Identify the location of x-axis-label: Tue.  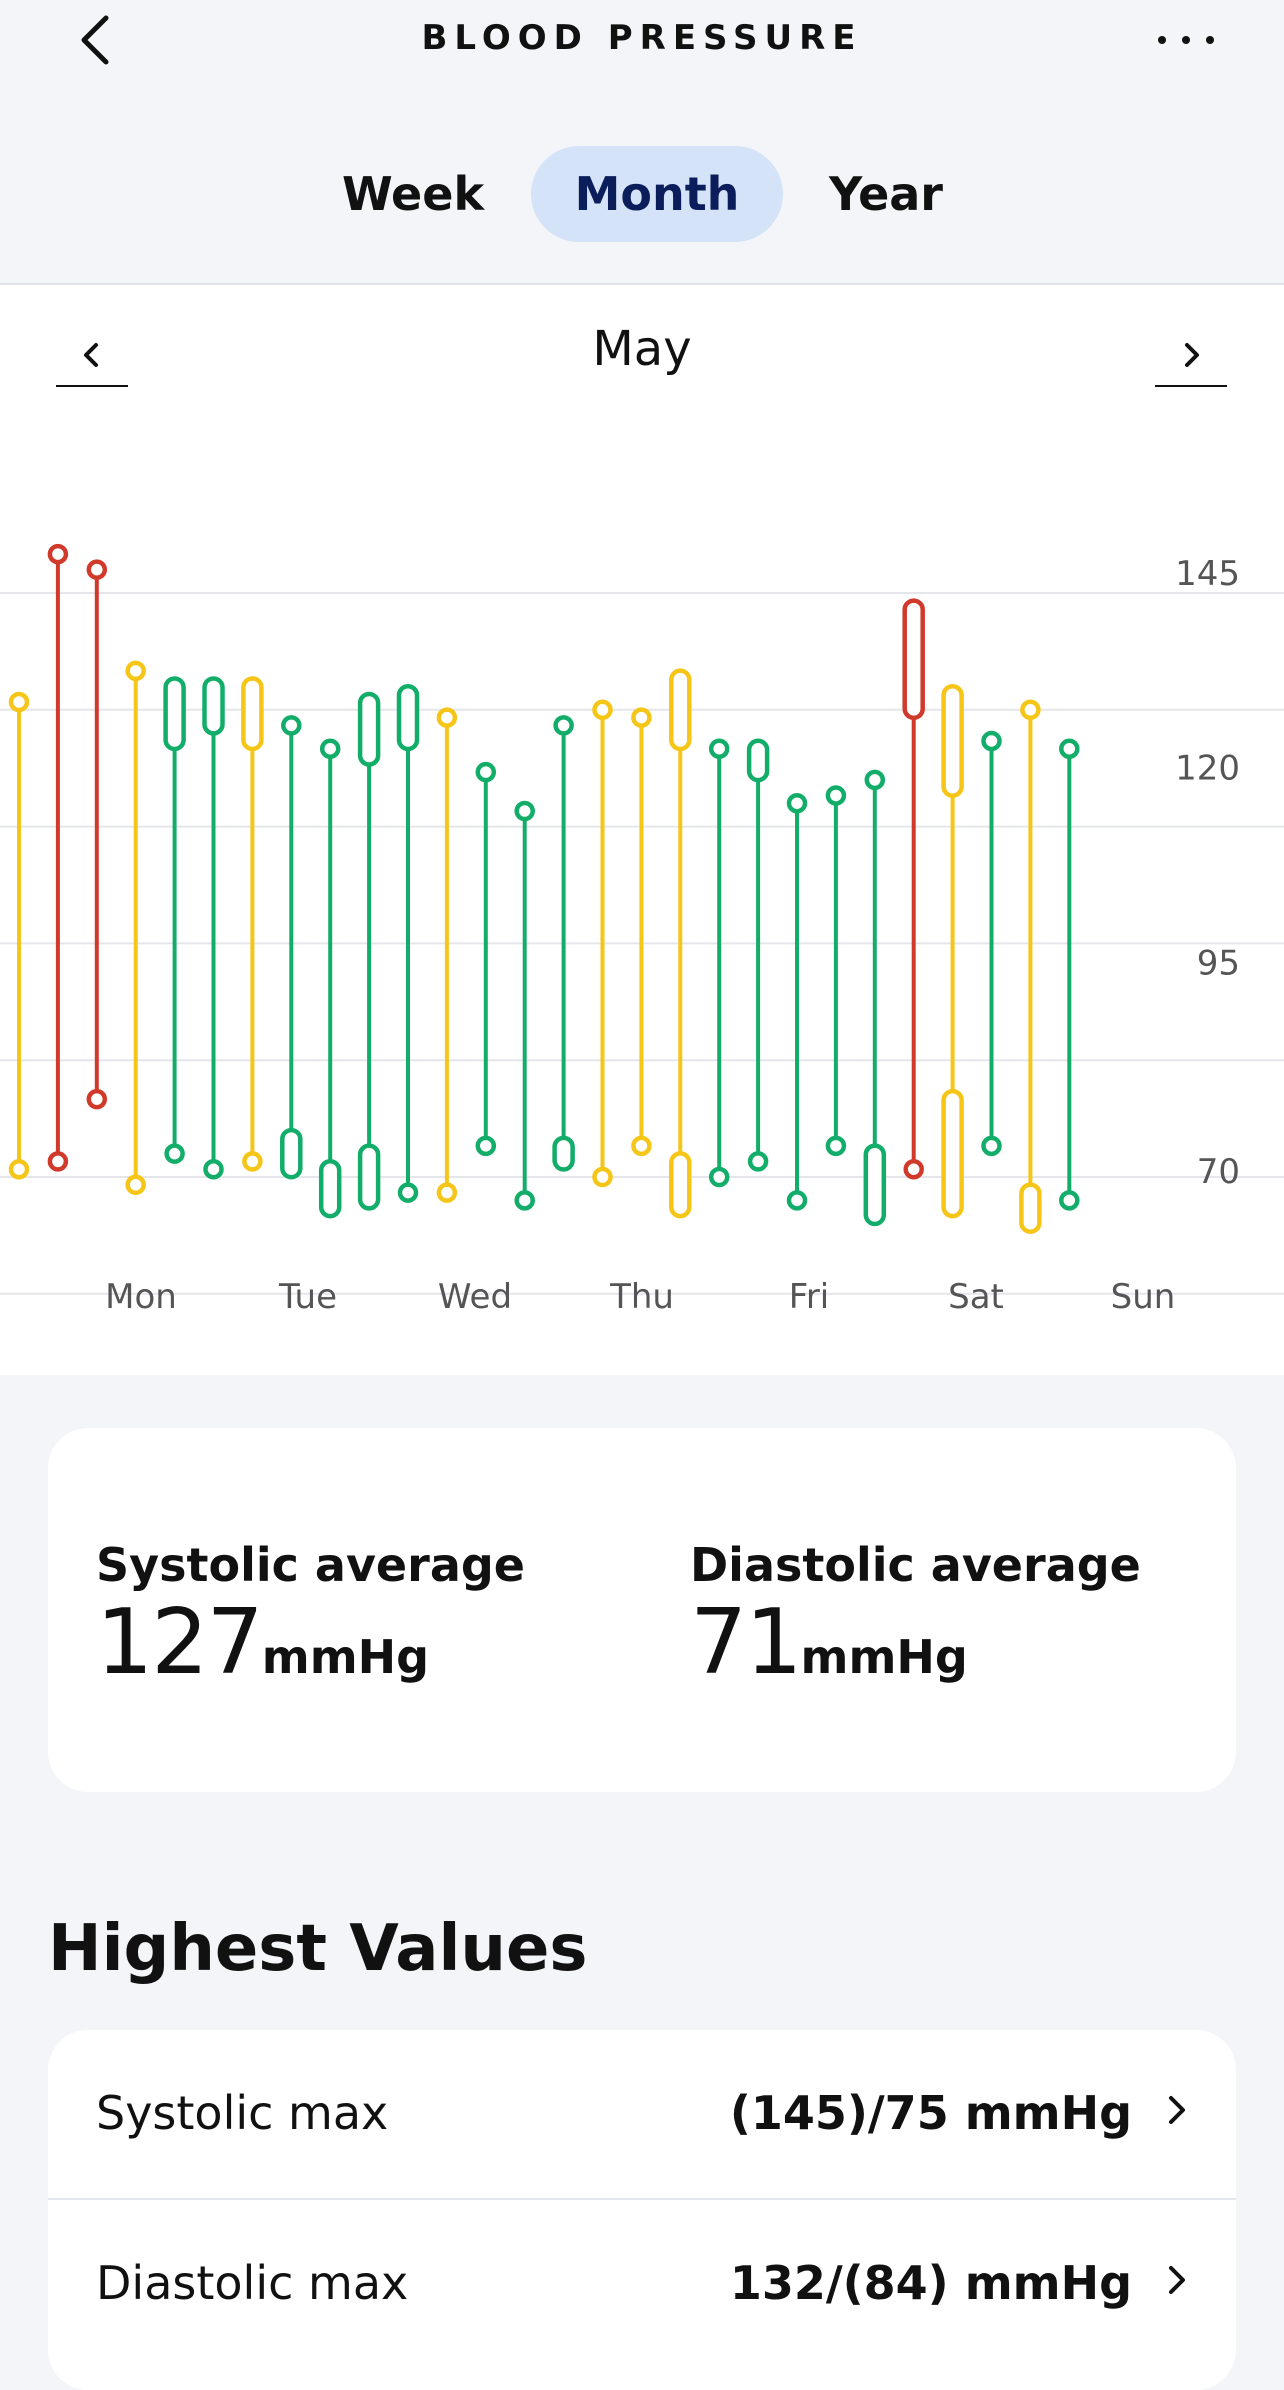
(307, 1297).